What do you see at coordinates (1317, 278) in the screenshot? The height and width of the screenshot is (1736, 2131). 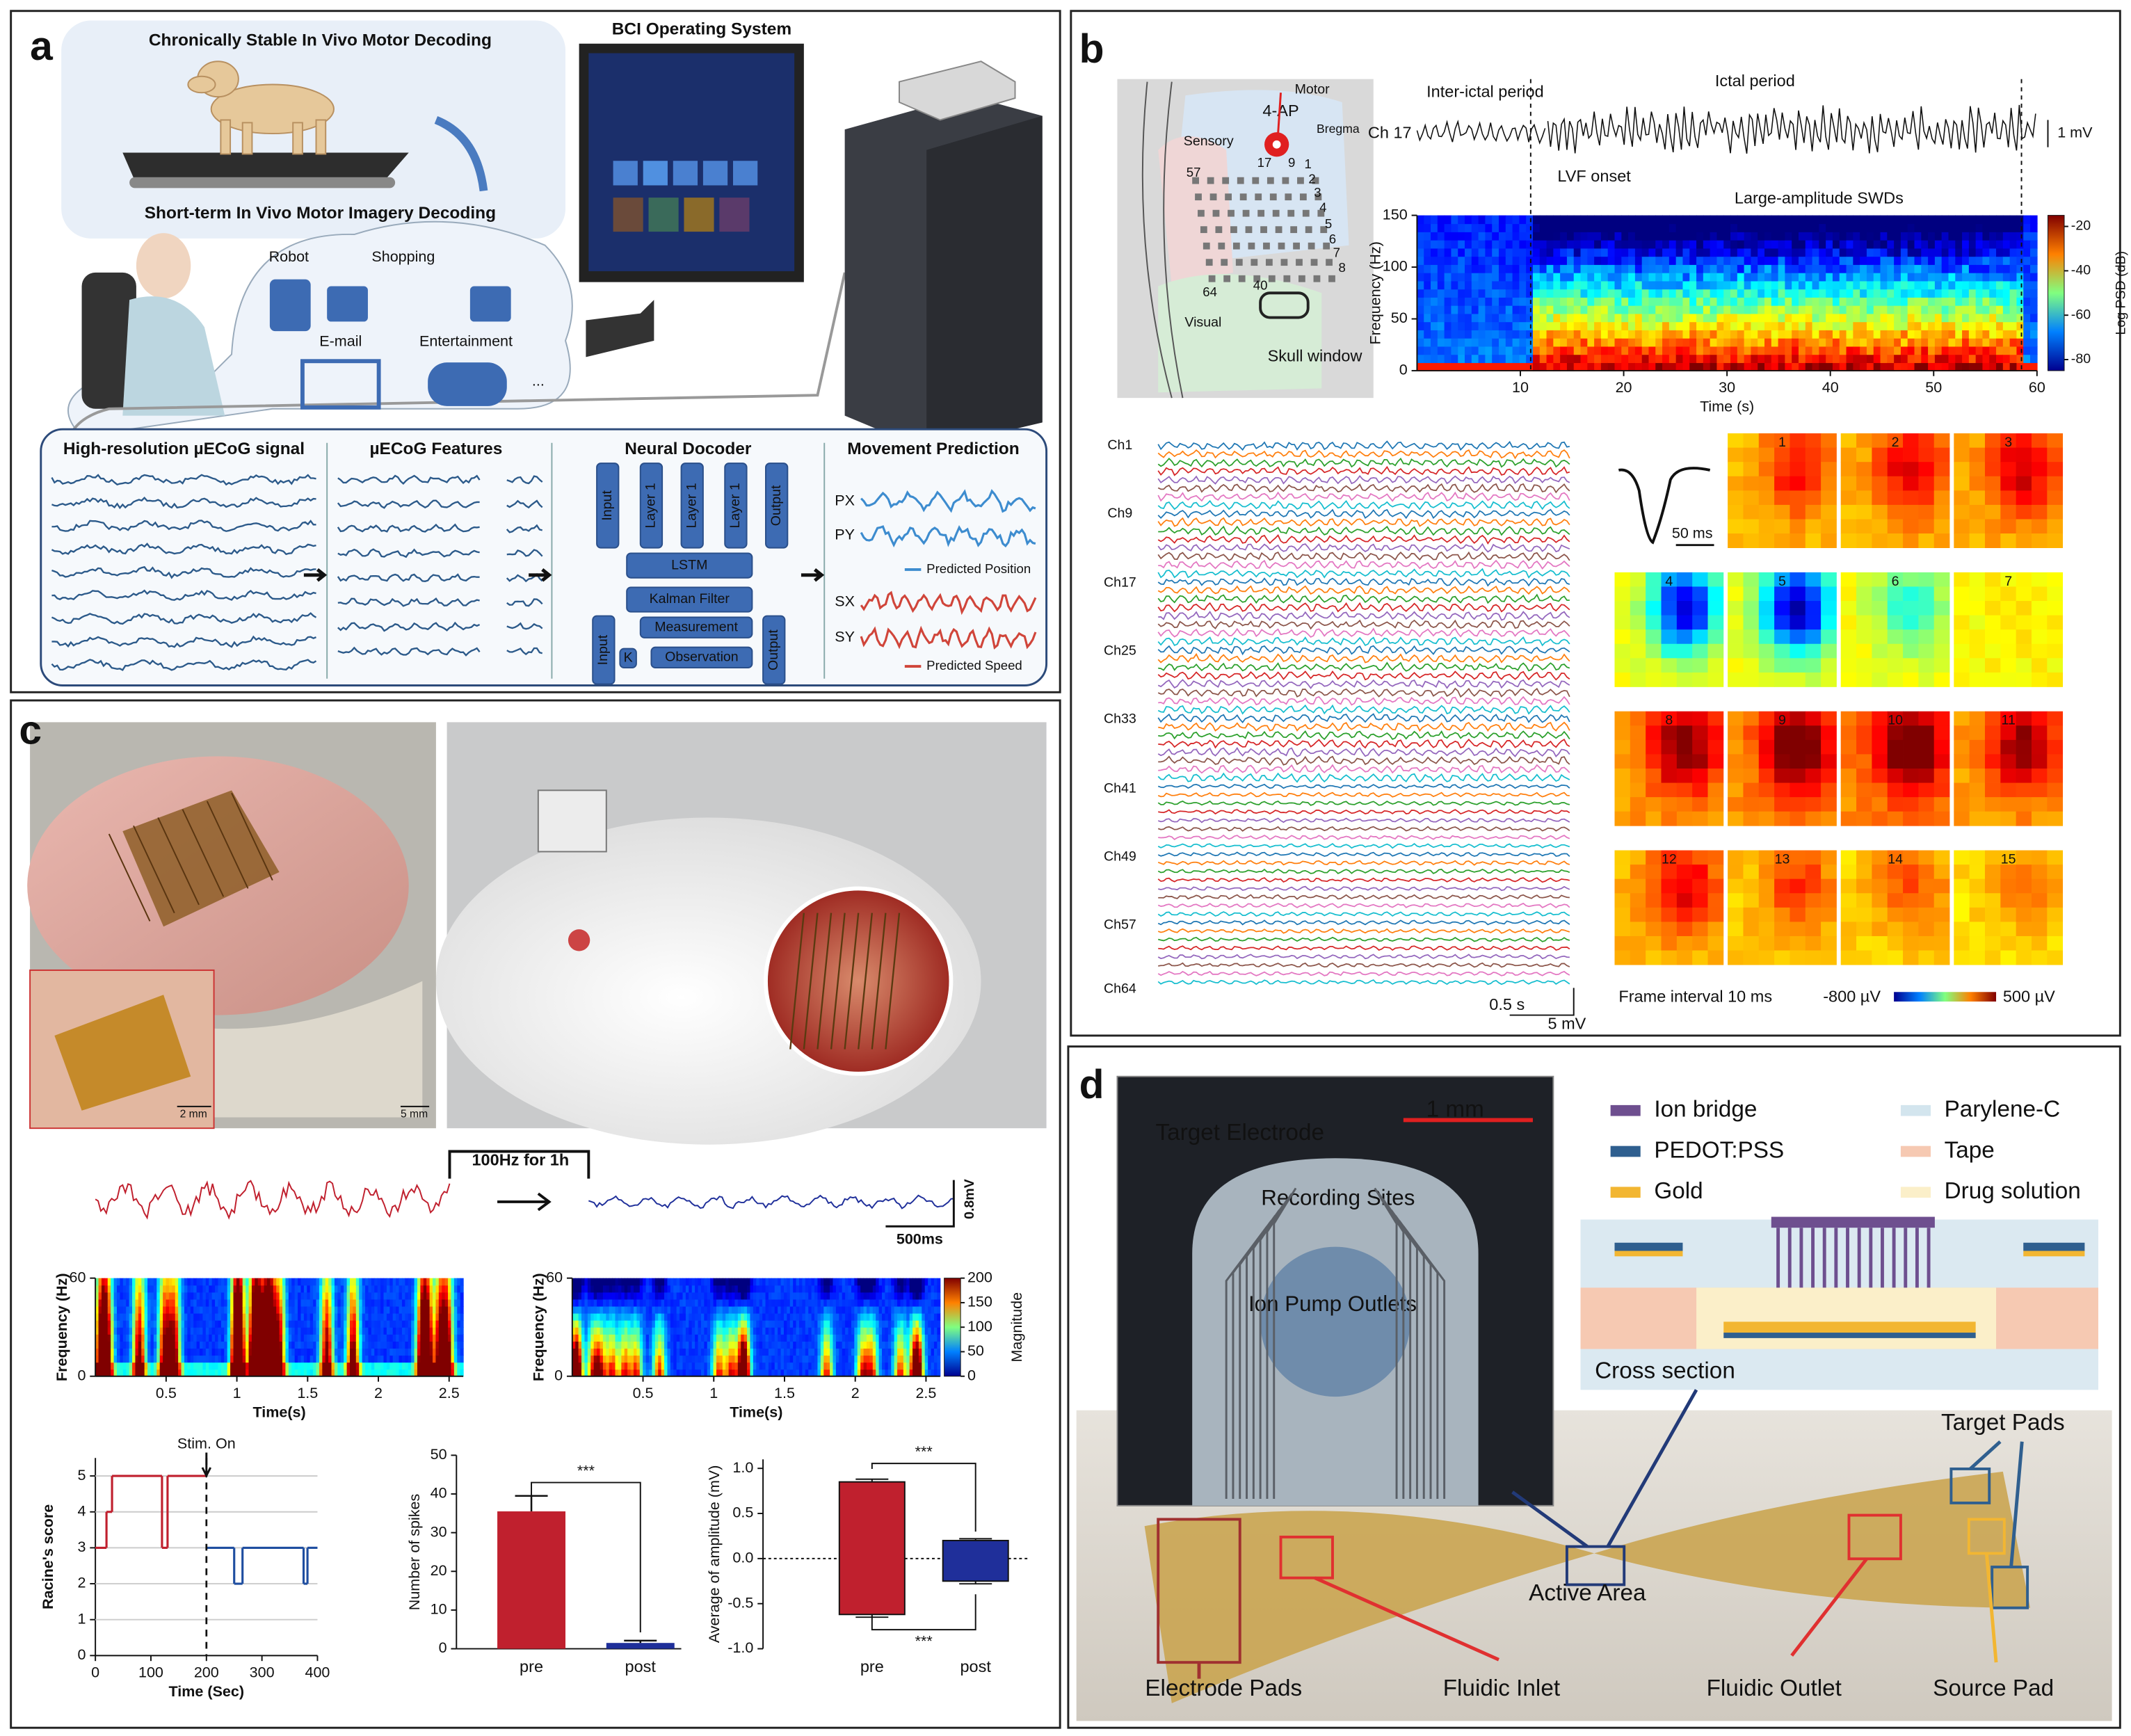 I see `electrode` at bounding box center [1317, 278].